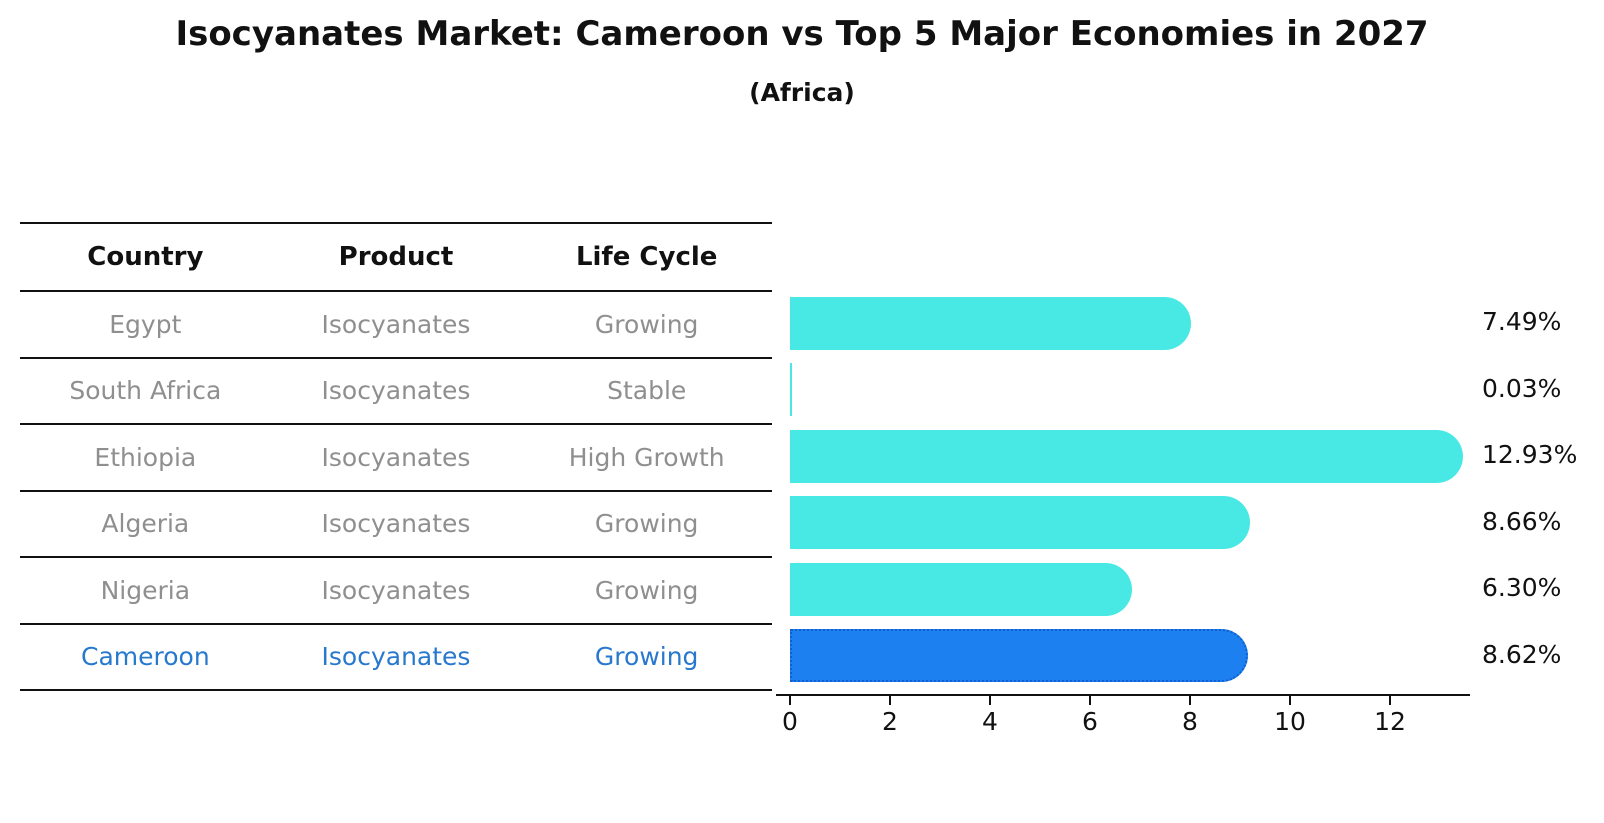  I want to click on table-row: Ethiopia Isocyanates High Growth, so click(396, 458).